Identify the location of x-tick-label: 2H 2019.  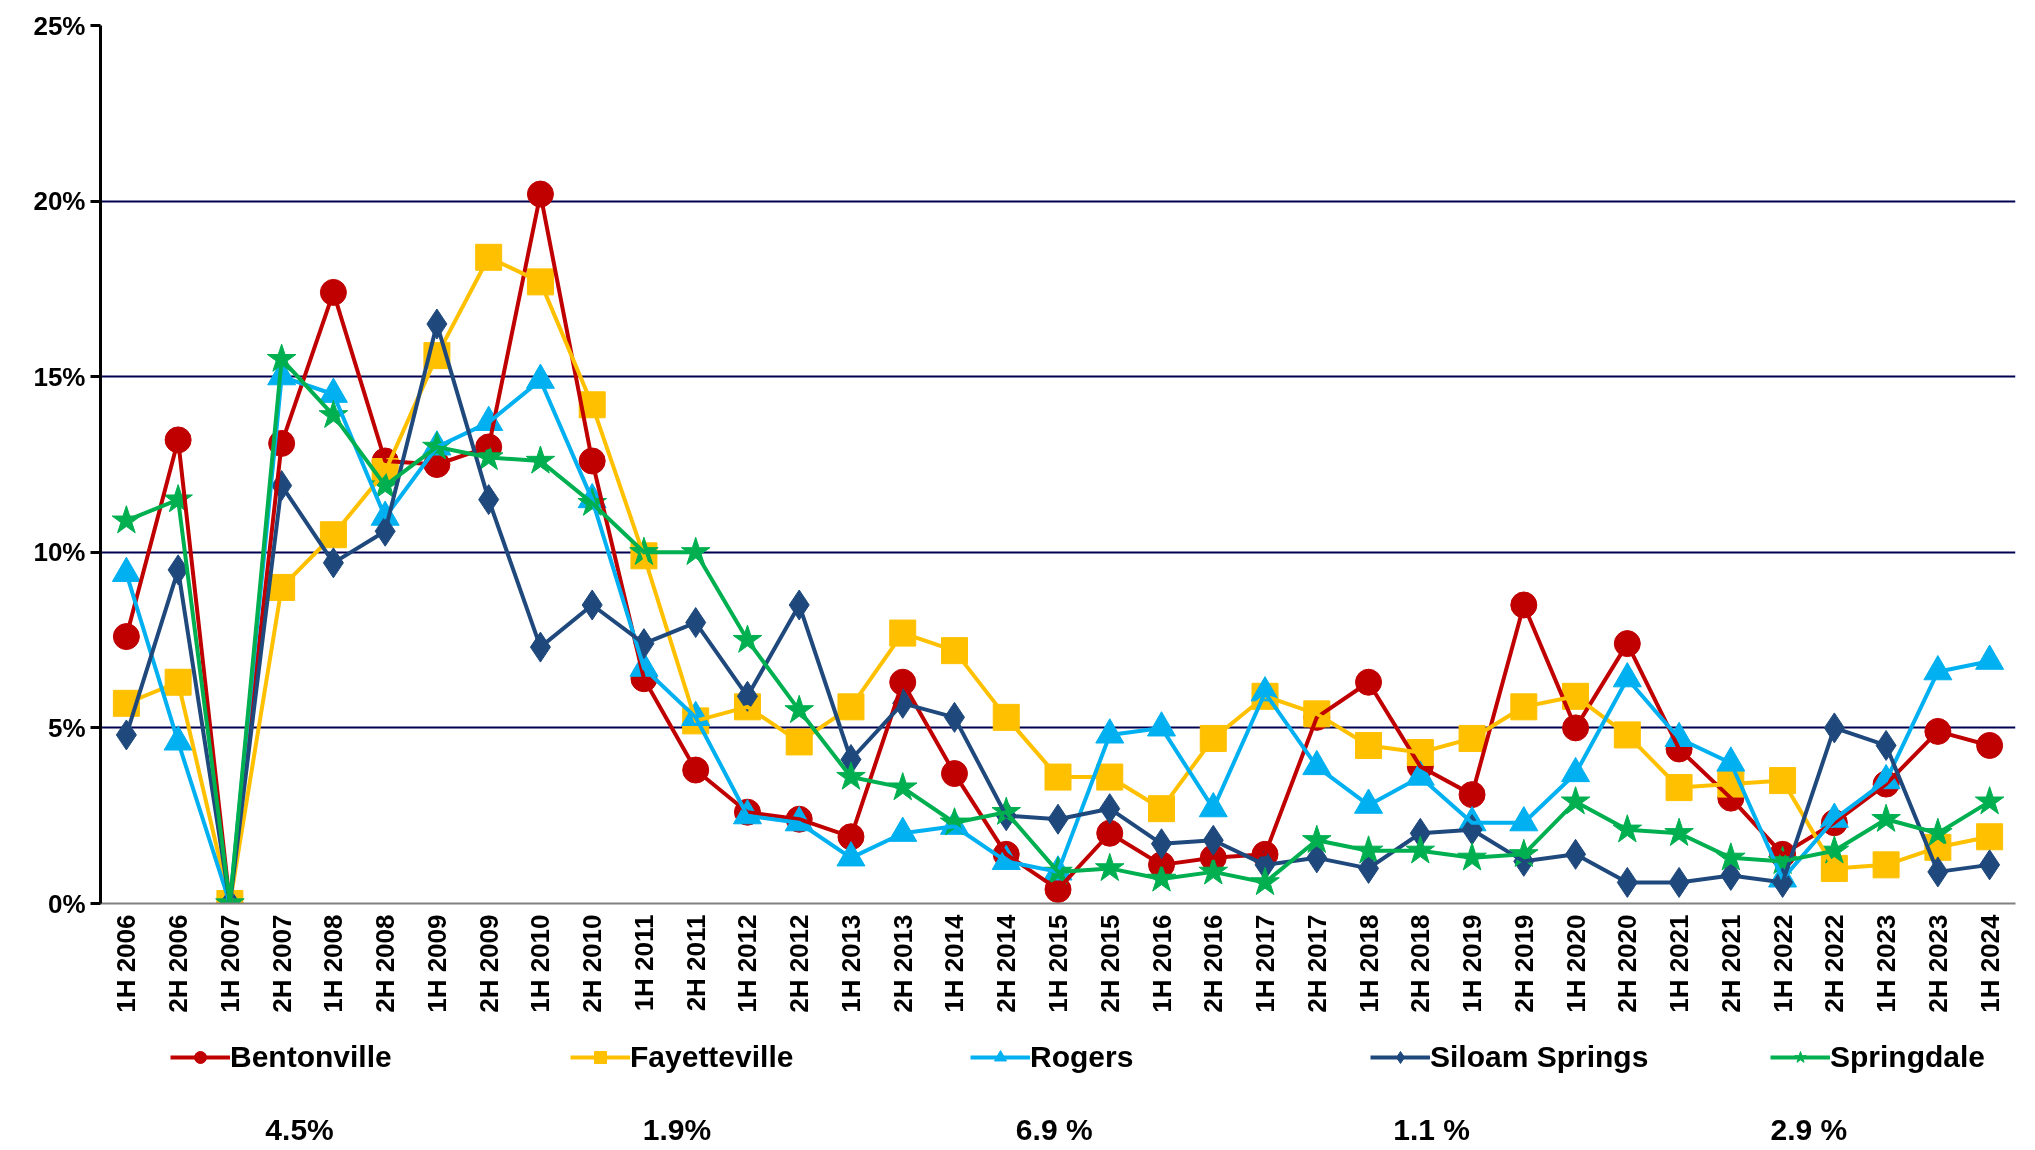
(1523, 963).